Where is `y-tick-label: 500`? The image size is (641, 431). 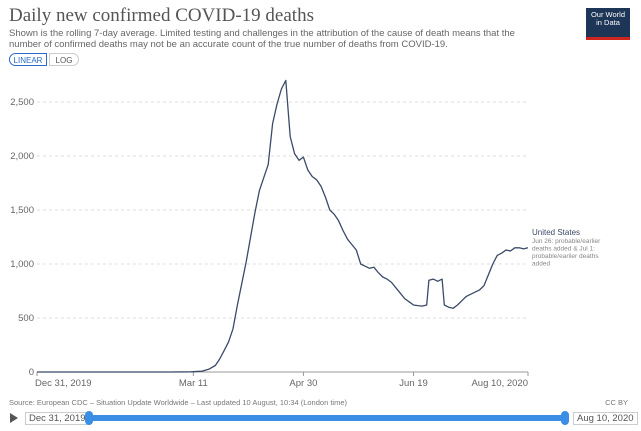 y-tick-label: 500 is located at coordinates (26, 318).